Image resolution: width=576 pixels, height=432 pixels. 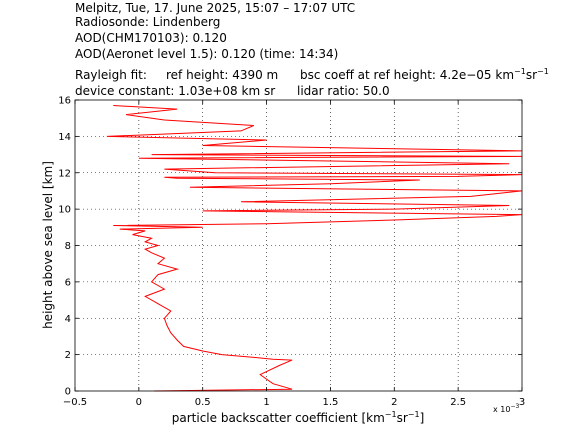 What do you see at coordinates (394, 402) in the screenshot?
I see `x-tick-label: 2` at bounding box center [394, 402].